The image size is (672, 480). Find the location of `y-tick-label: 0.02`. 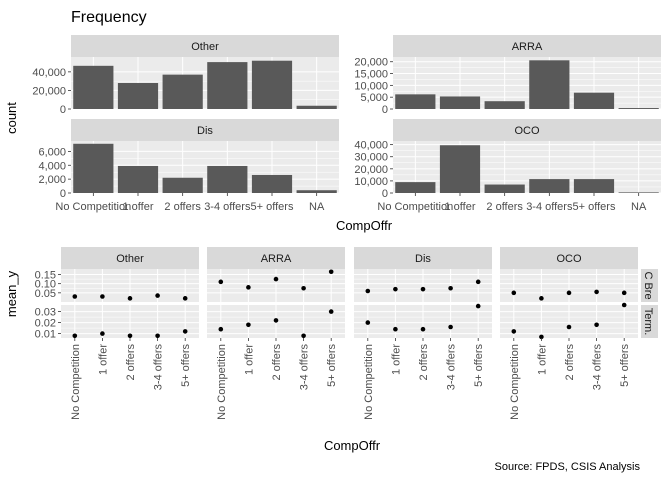

y-tick-label: 0.02 is located at coordinates (45, 324).